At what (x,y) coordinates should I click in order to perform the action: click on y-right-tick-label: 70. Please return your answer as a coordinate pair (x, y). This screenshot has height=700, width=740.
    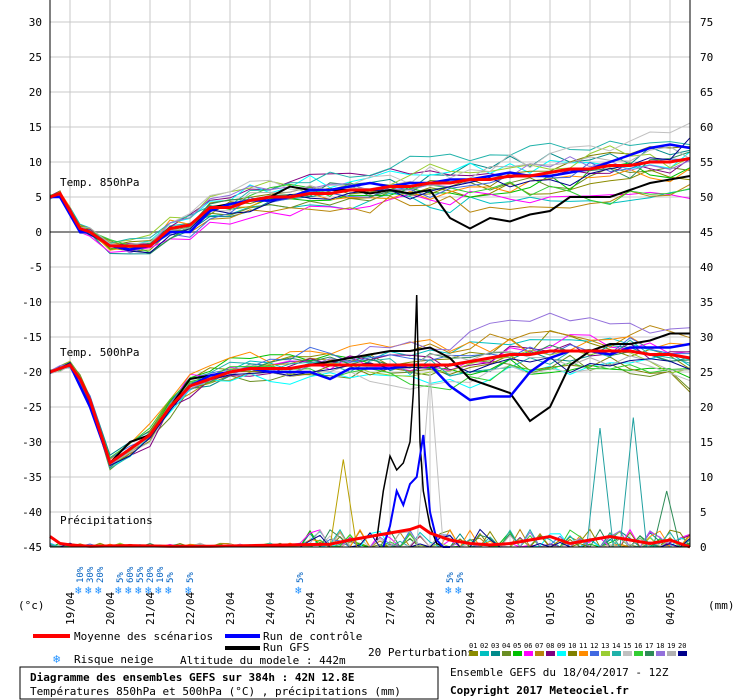
    Looking at the image, I should click on (706, 57).